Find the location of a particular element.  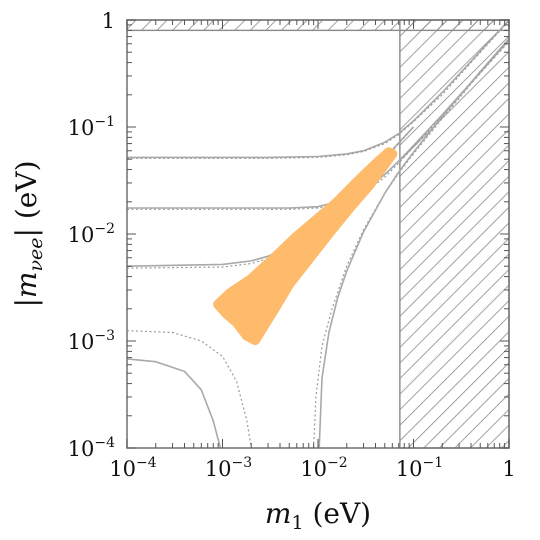

y-tick-label-2-exp: −2 is located at coordinates (104, 229).